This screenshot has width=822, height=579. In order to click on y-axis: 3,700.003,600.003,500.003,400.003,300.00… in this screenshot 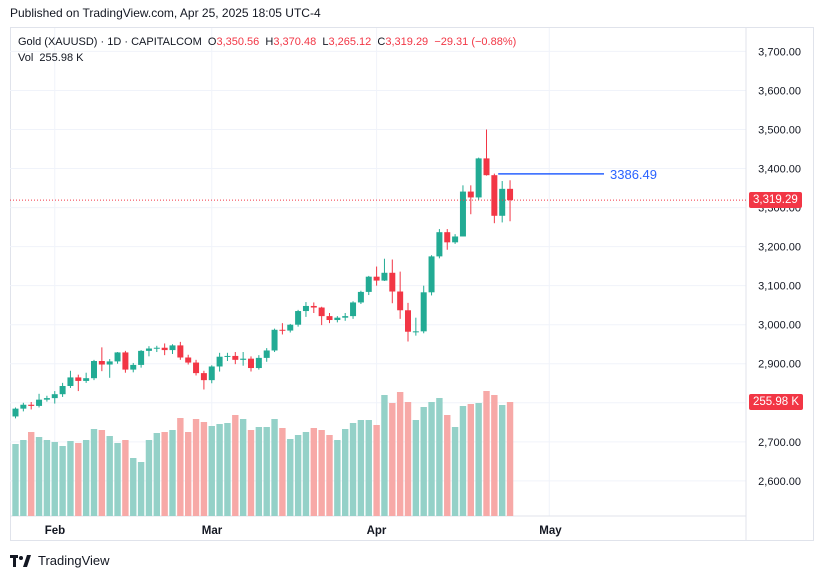, I will do `click(779, 266)`.